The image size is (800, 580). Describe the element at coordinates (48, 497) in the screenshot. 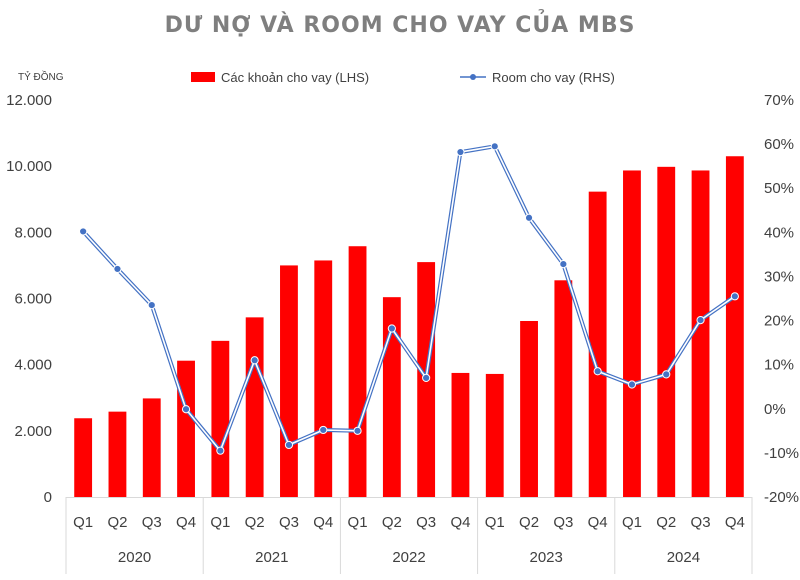

I see `left-tick-label: 0` at that location.